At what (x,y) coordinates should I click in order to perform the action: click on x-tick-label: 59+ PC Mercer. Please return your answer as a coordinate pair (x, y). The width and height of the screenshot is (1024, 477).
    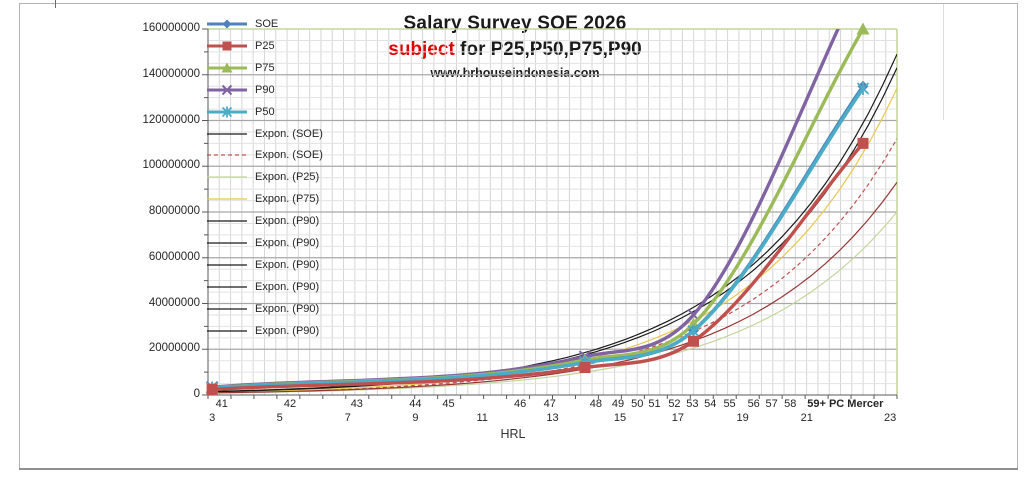
    Looking at the image, I should click on (845, 404).